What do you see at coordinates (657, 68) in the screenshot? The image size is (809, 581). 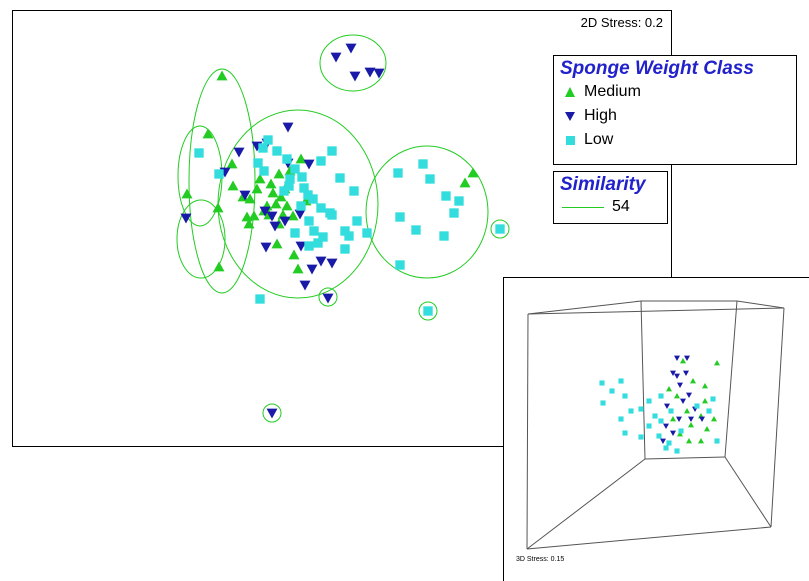 I see `legend-title: Sponge Weight Class` at bounding box center [657, 68].